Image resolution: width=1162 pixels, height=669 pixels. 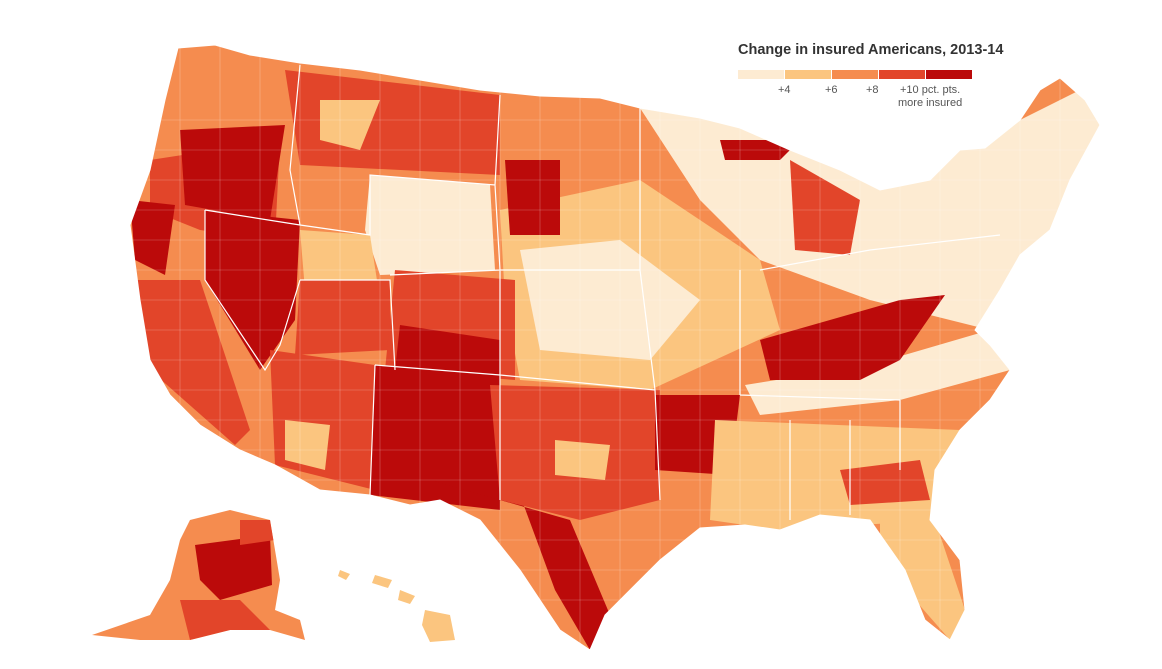 I want to click on legend-tick-6: +6, so click(x=831, y=90).